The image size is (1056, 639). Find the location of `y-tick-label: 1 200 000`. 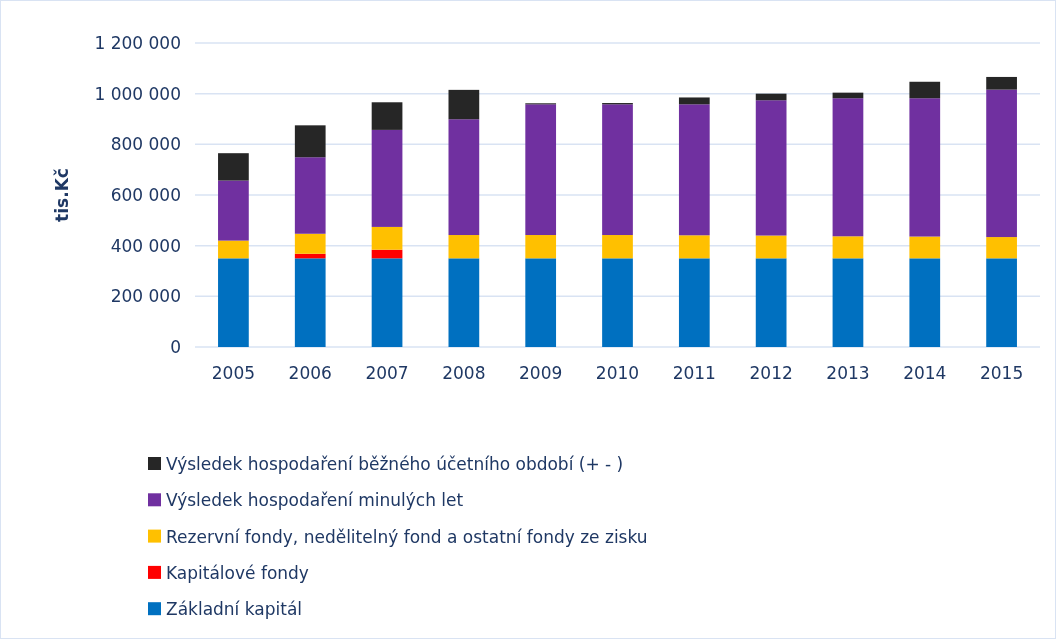

y-tick-label: 1 200 000 is located at coordinates (137, 42).